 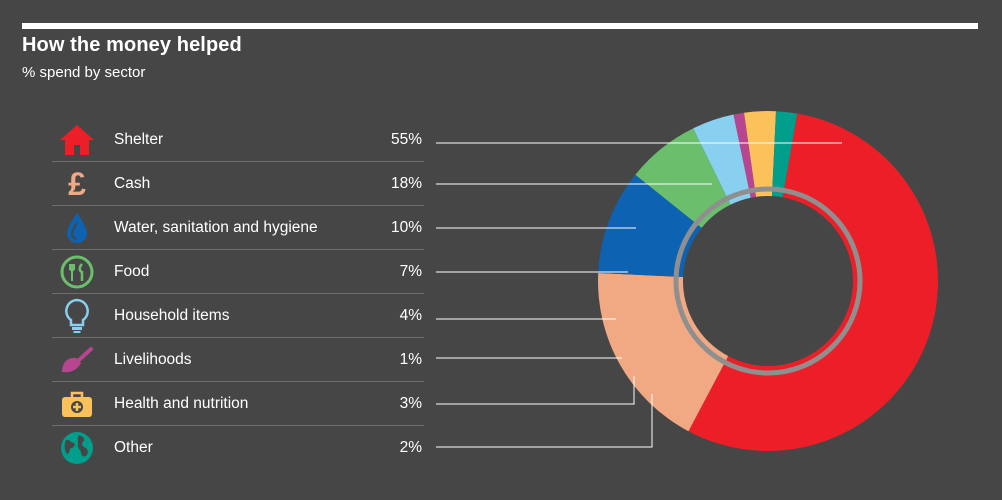 I want to click on legend-label: Cash, so click(x=132, y=183).